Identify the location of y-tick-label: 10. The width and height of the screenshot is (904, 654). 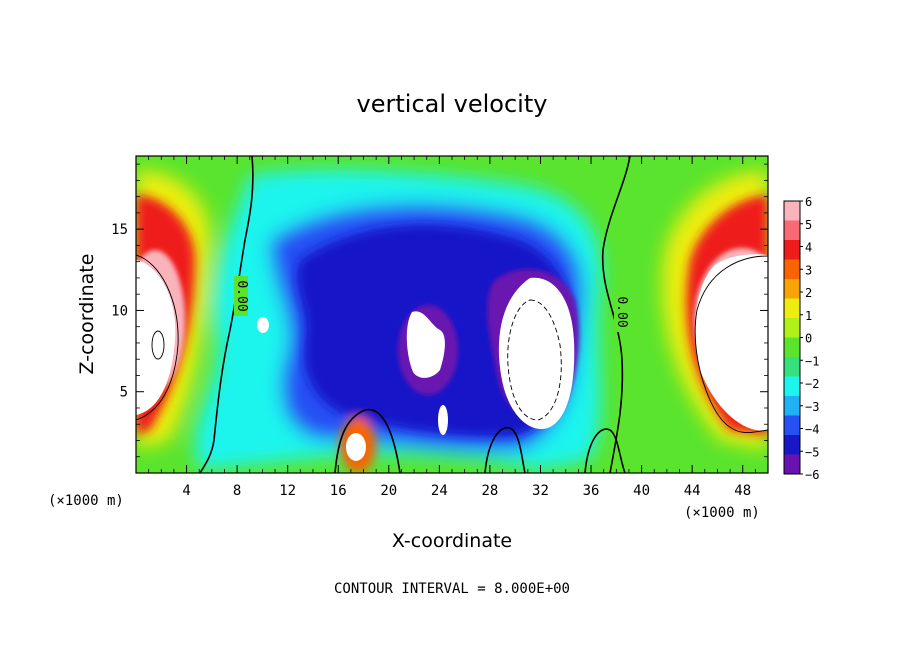
(119, 311).